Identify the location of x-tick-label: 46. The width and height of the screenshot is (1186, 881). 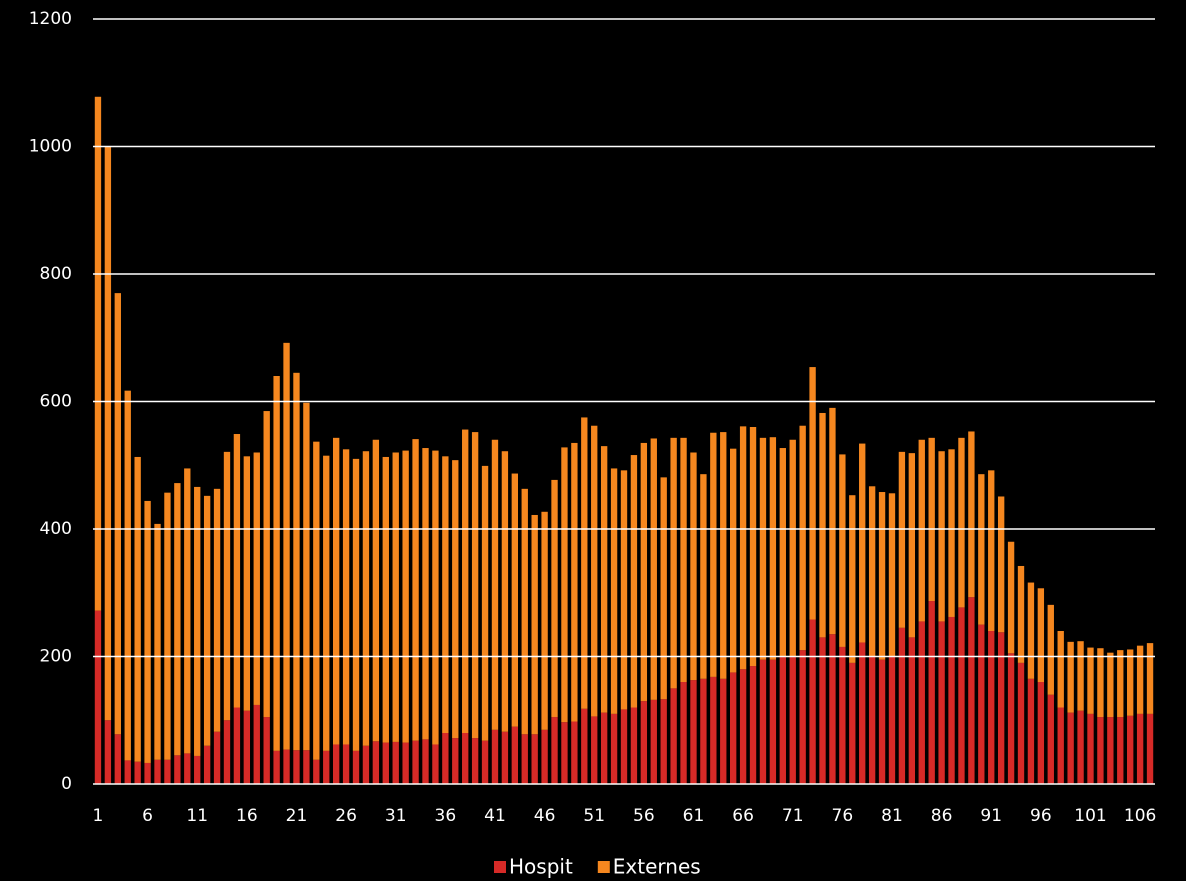
(545, 816).